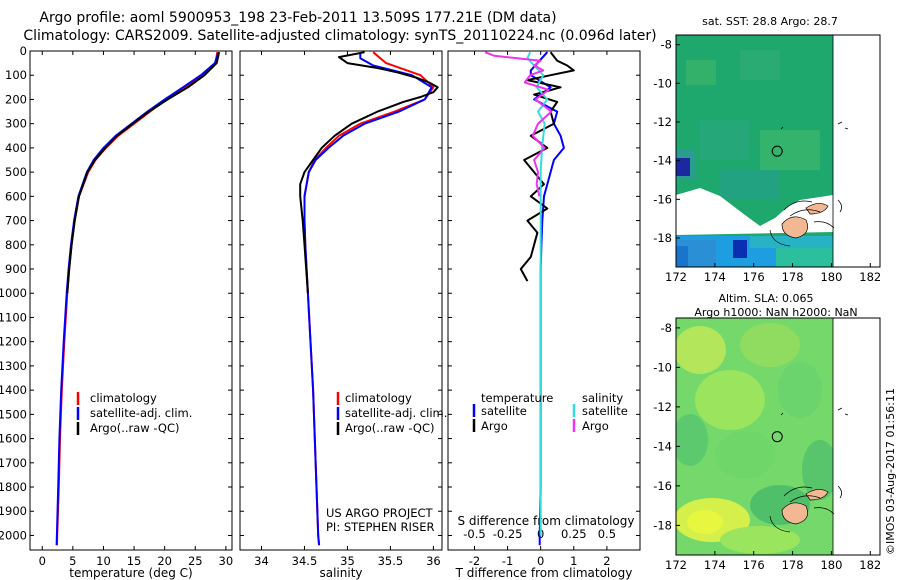 This screenshot has width=900, height=580. Describe the element at coordinates (130, 573) in the screenshot. I see `panel-temp-xlabel: temperature (deg C)` at that location.